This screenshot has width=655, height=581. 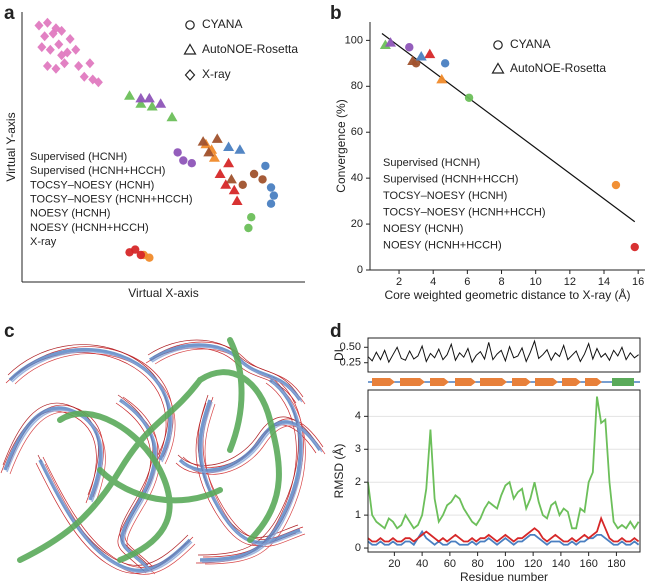 What do you see at coordinates (394, 564) in the screenshot?
I see `x-tick-label: 20` at bounding box center [394, 564].